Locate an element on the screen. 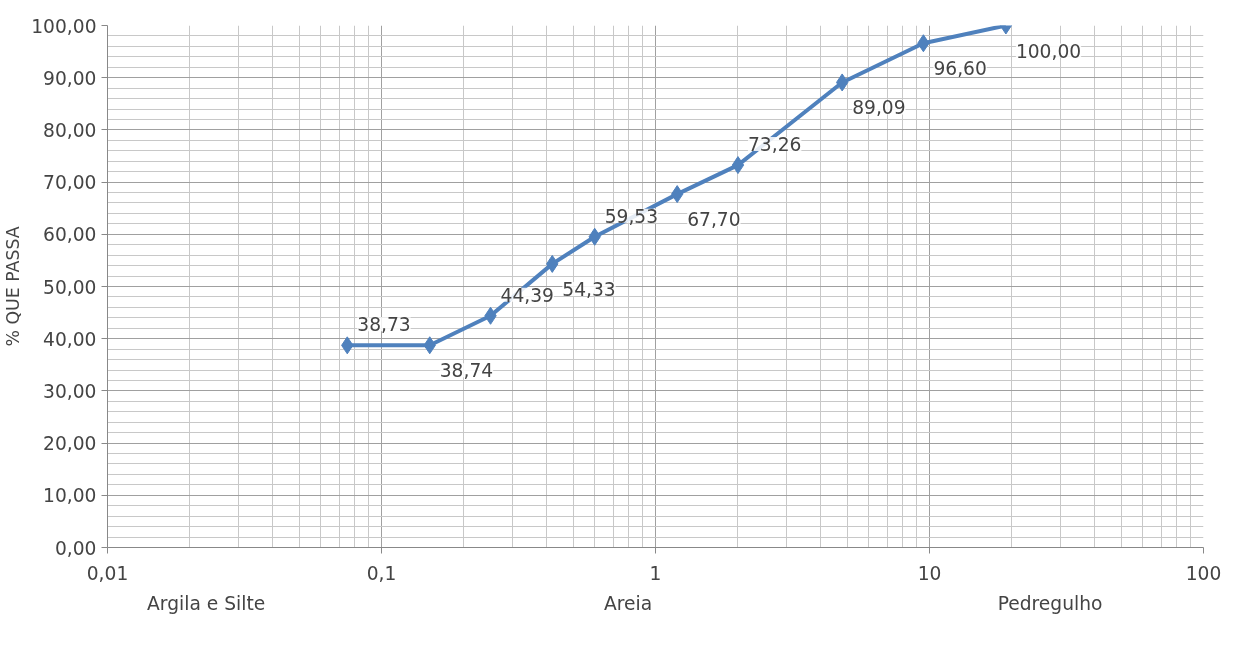 This screenshot has height=647, width=1248. x-tick-label: 0,1 is located at coordinates (381, 573).